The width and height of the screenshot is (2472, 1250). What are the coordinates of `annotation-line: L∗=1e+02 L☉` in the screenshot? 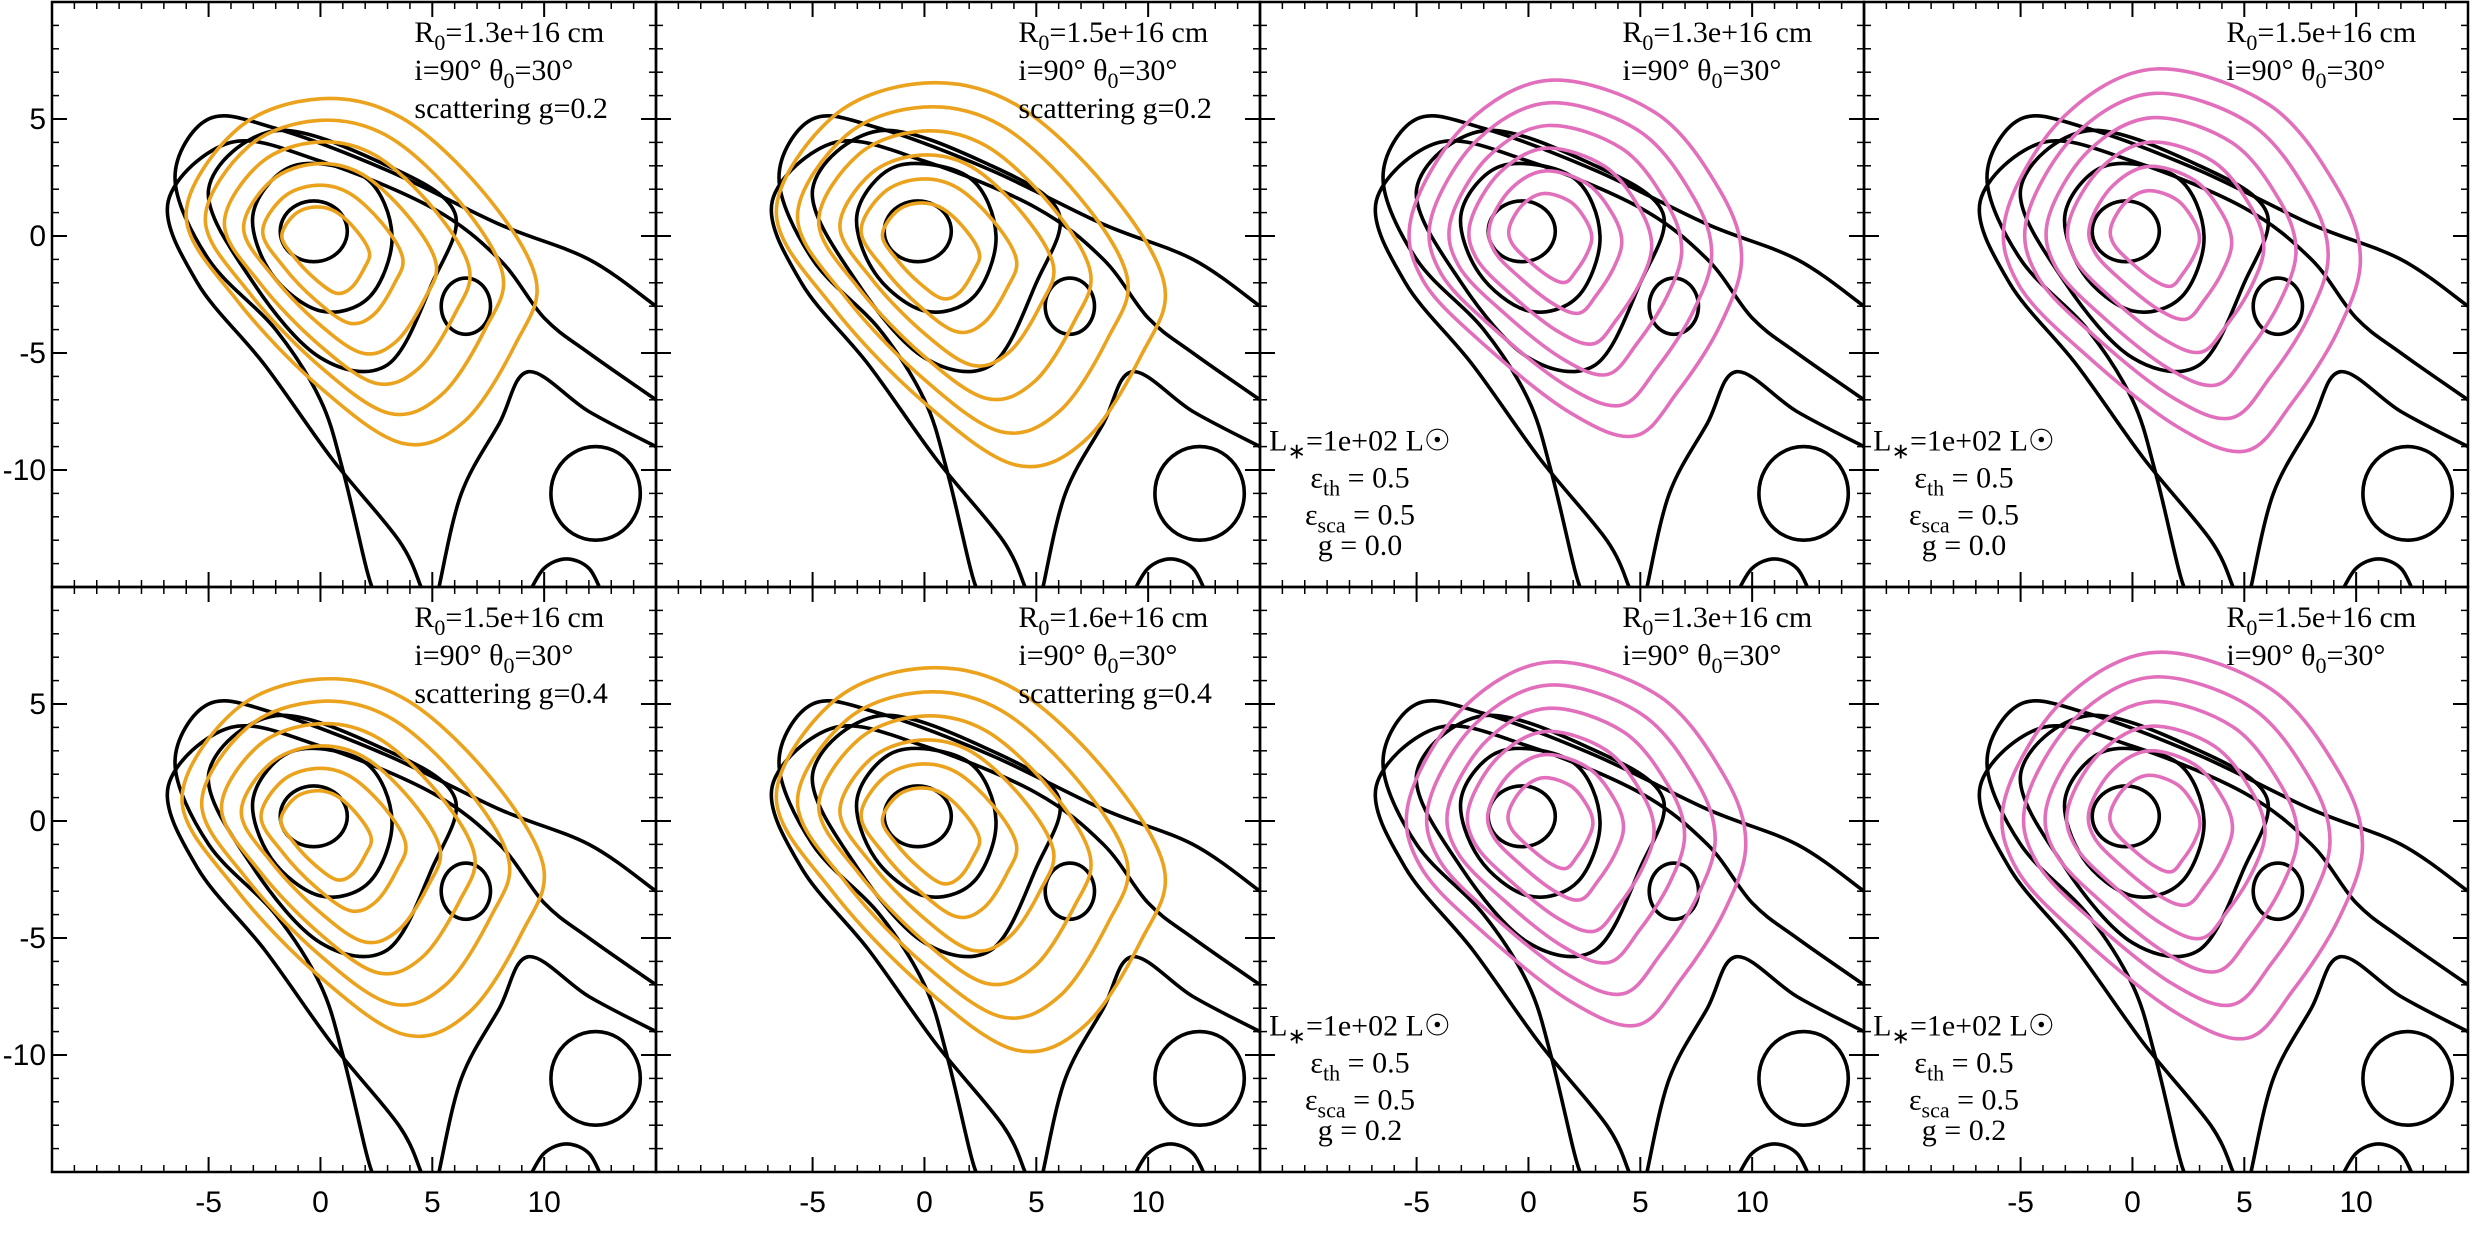 It's located at (1360, 444).